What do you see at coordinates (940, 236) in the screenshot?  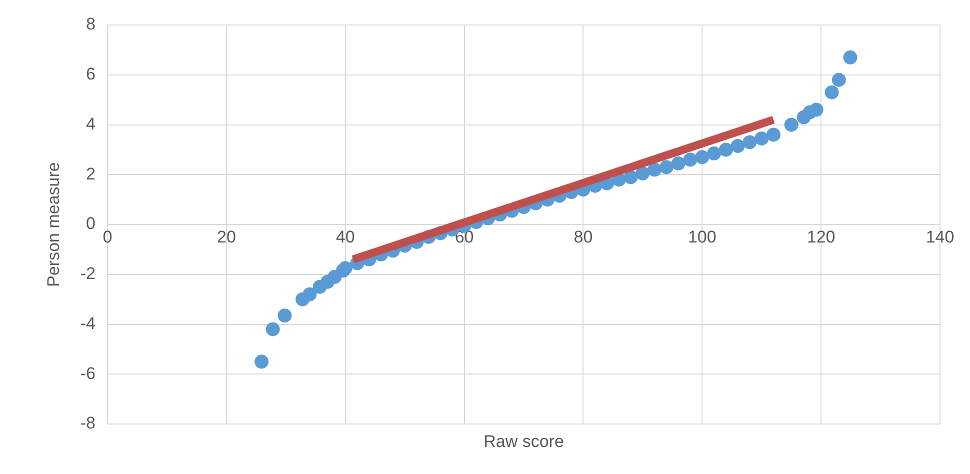 I see `x-tick-label: 140` at bounding box center [940, 236].